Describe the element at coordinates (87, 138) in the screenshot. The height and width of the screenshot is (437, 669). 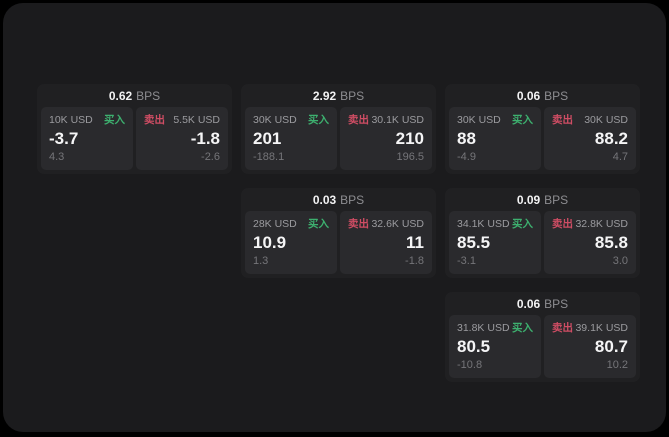
I see `buy-quote-tile: 10K USD 买入 -3.7 4.3` at that location.